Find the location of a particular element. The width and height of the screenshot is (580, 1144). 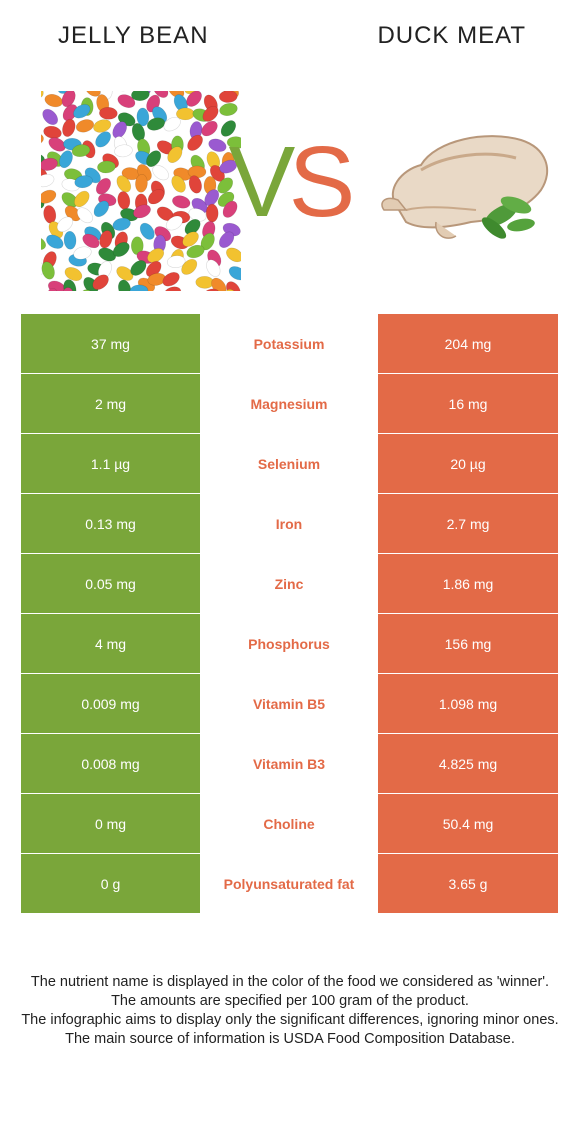

left-value: 0.13 mg is located at coordinates (110, 523).